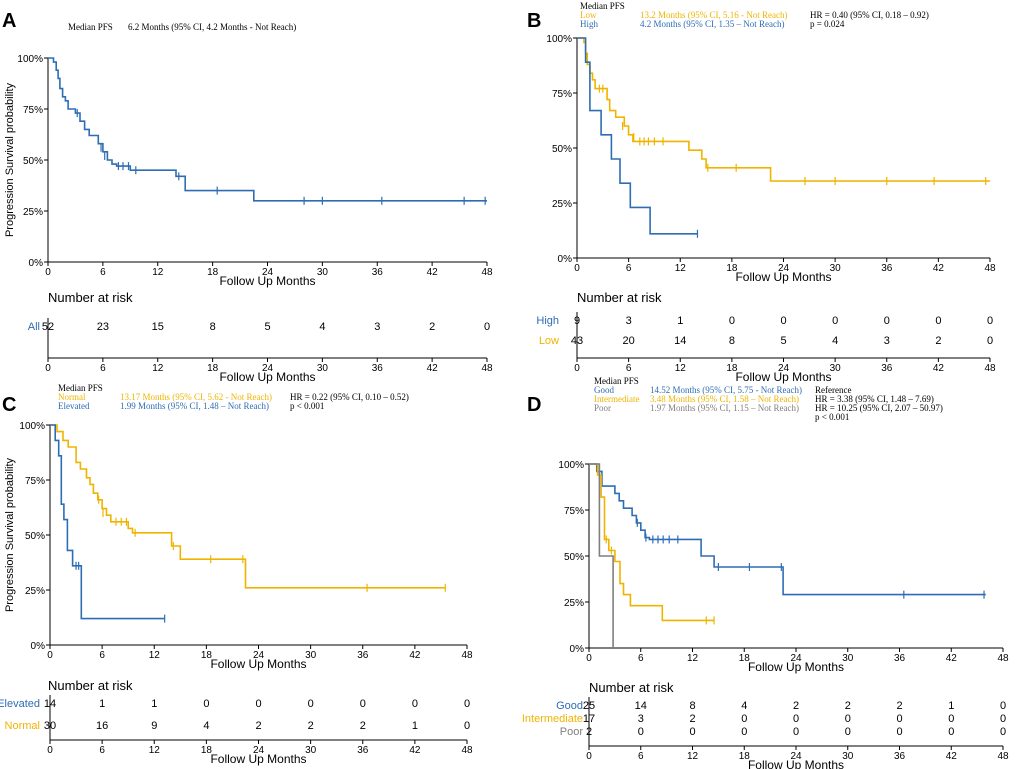 The image size is (1017, 769). I want to click on stat-text: HR = 0.40 (95% CI, 0.18 – 0.92), so click(869, 15).